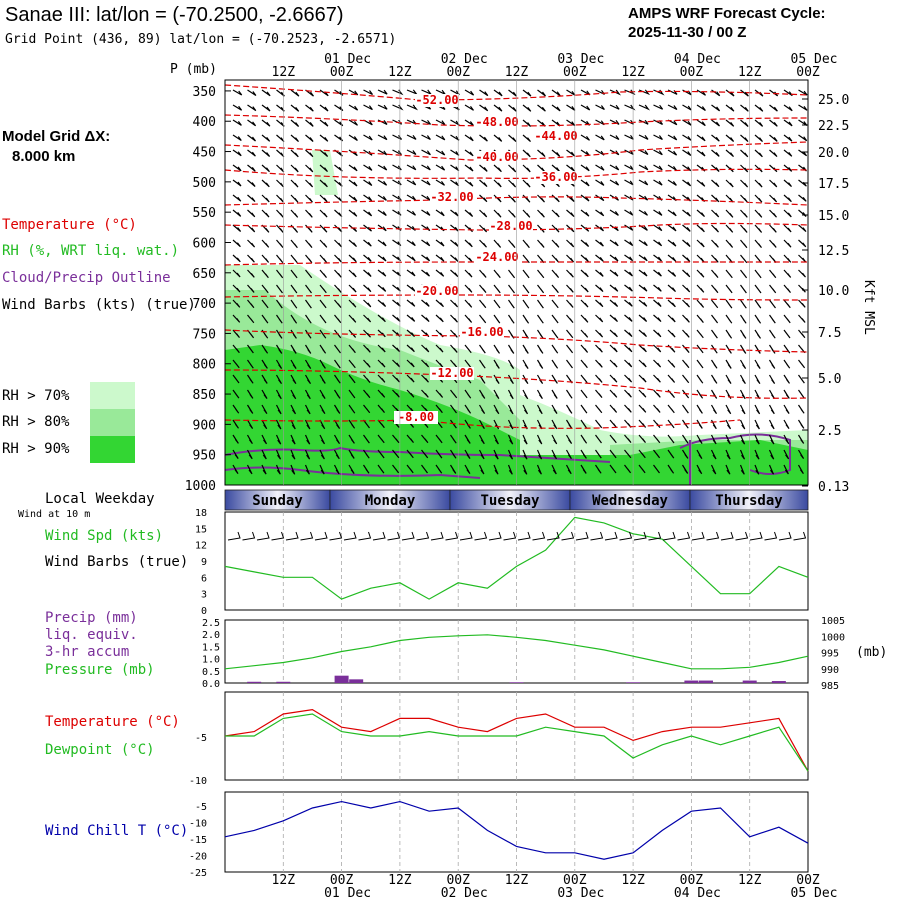  I want to click on temp-contour-label: -16.00, so click(481, 332).